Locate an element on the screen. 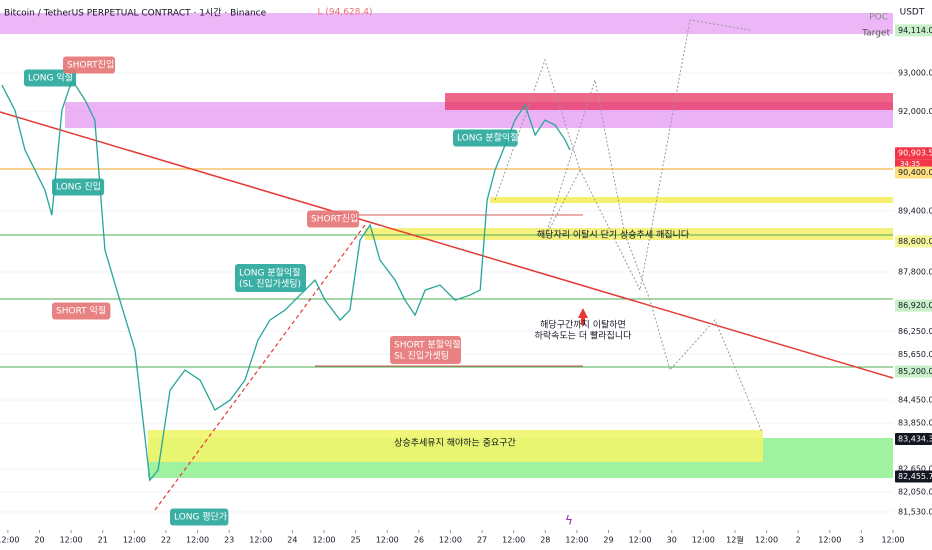  y-tick-label: 87,800.0 is located at coordinates (915, 271).